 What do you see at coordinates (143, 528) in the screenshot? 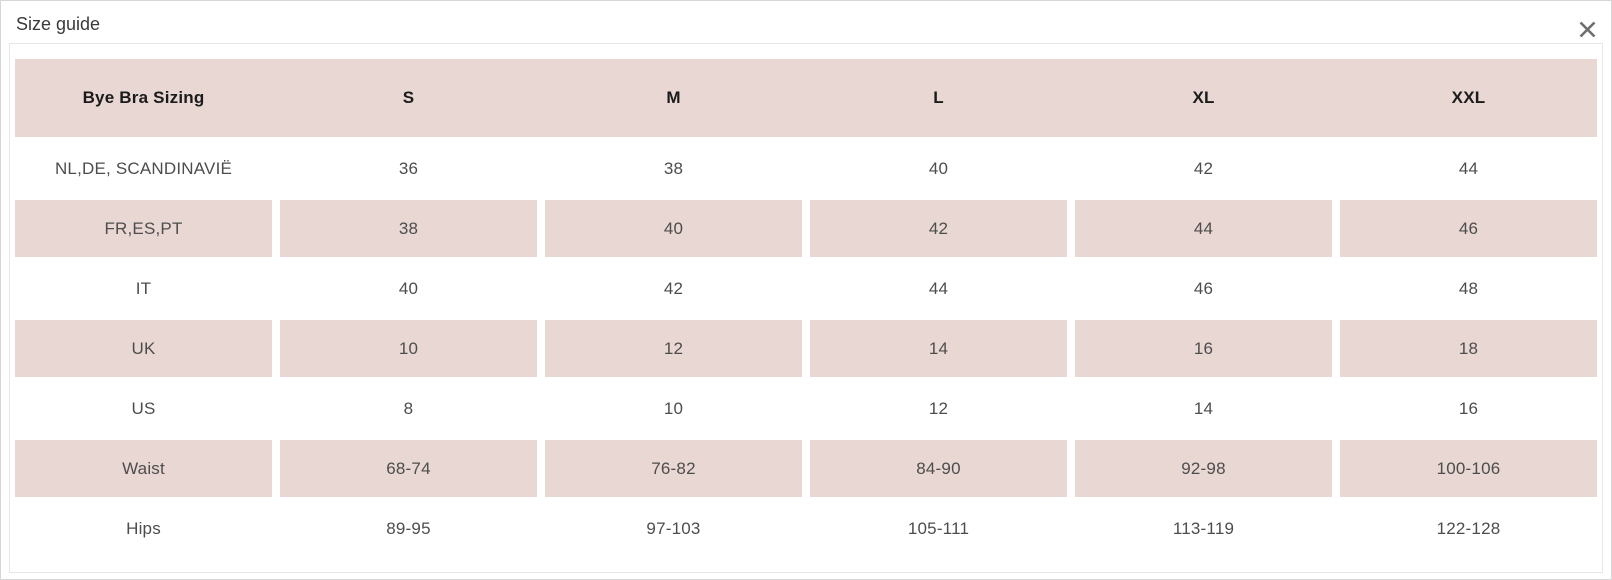
I see `row-label-cell: Hips` at bounding box center [143, 528].